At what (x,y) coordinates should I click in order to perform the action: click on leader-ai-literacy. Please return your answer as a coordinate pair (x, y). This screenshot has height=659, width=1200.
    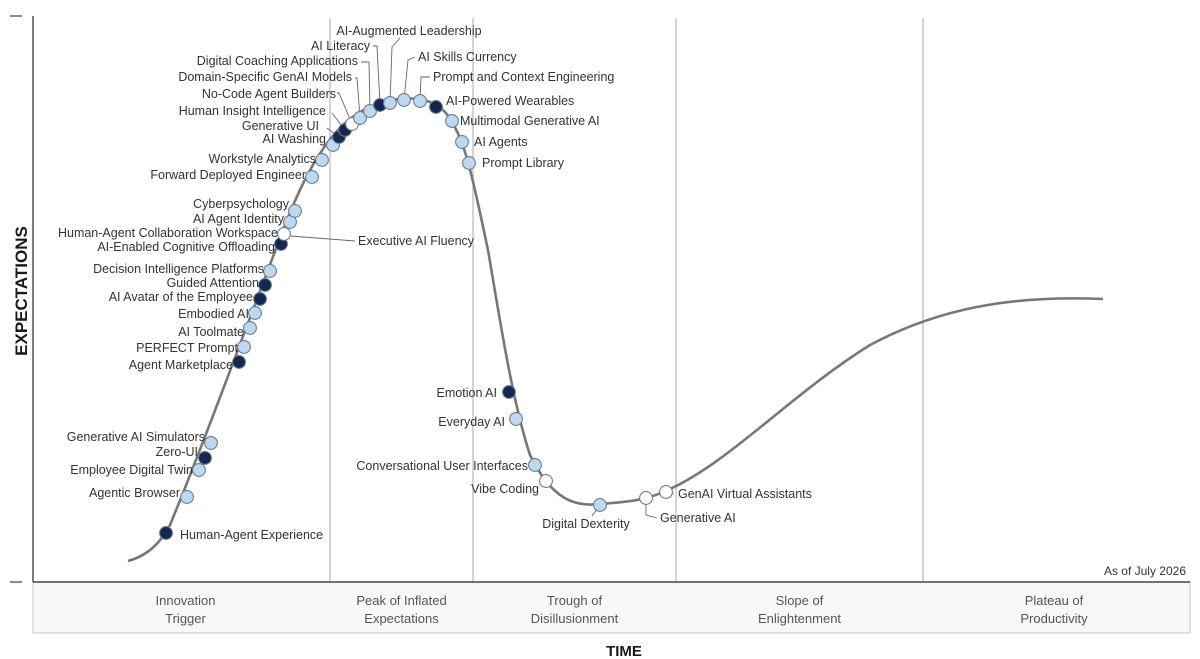
    Looking at the image, I should click on (377, 75).